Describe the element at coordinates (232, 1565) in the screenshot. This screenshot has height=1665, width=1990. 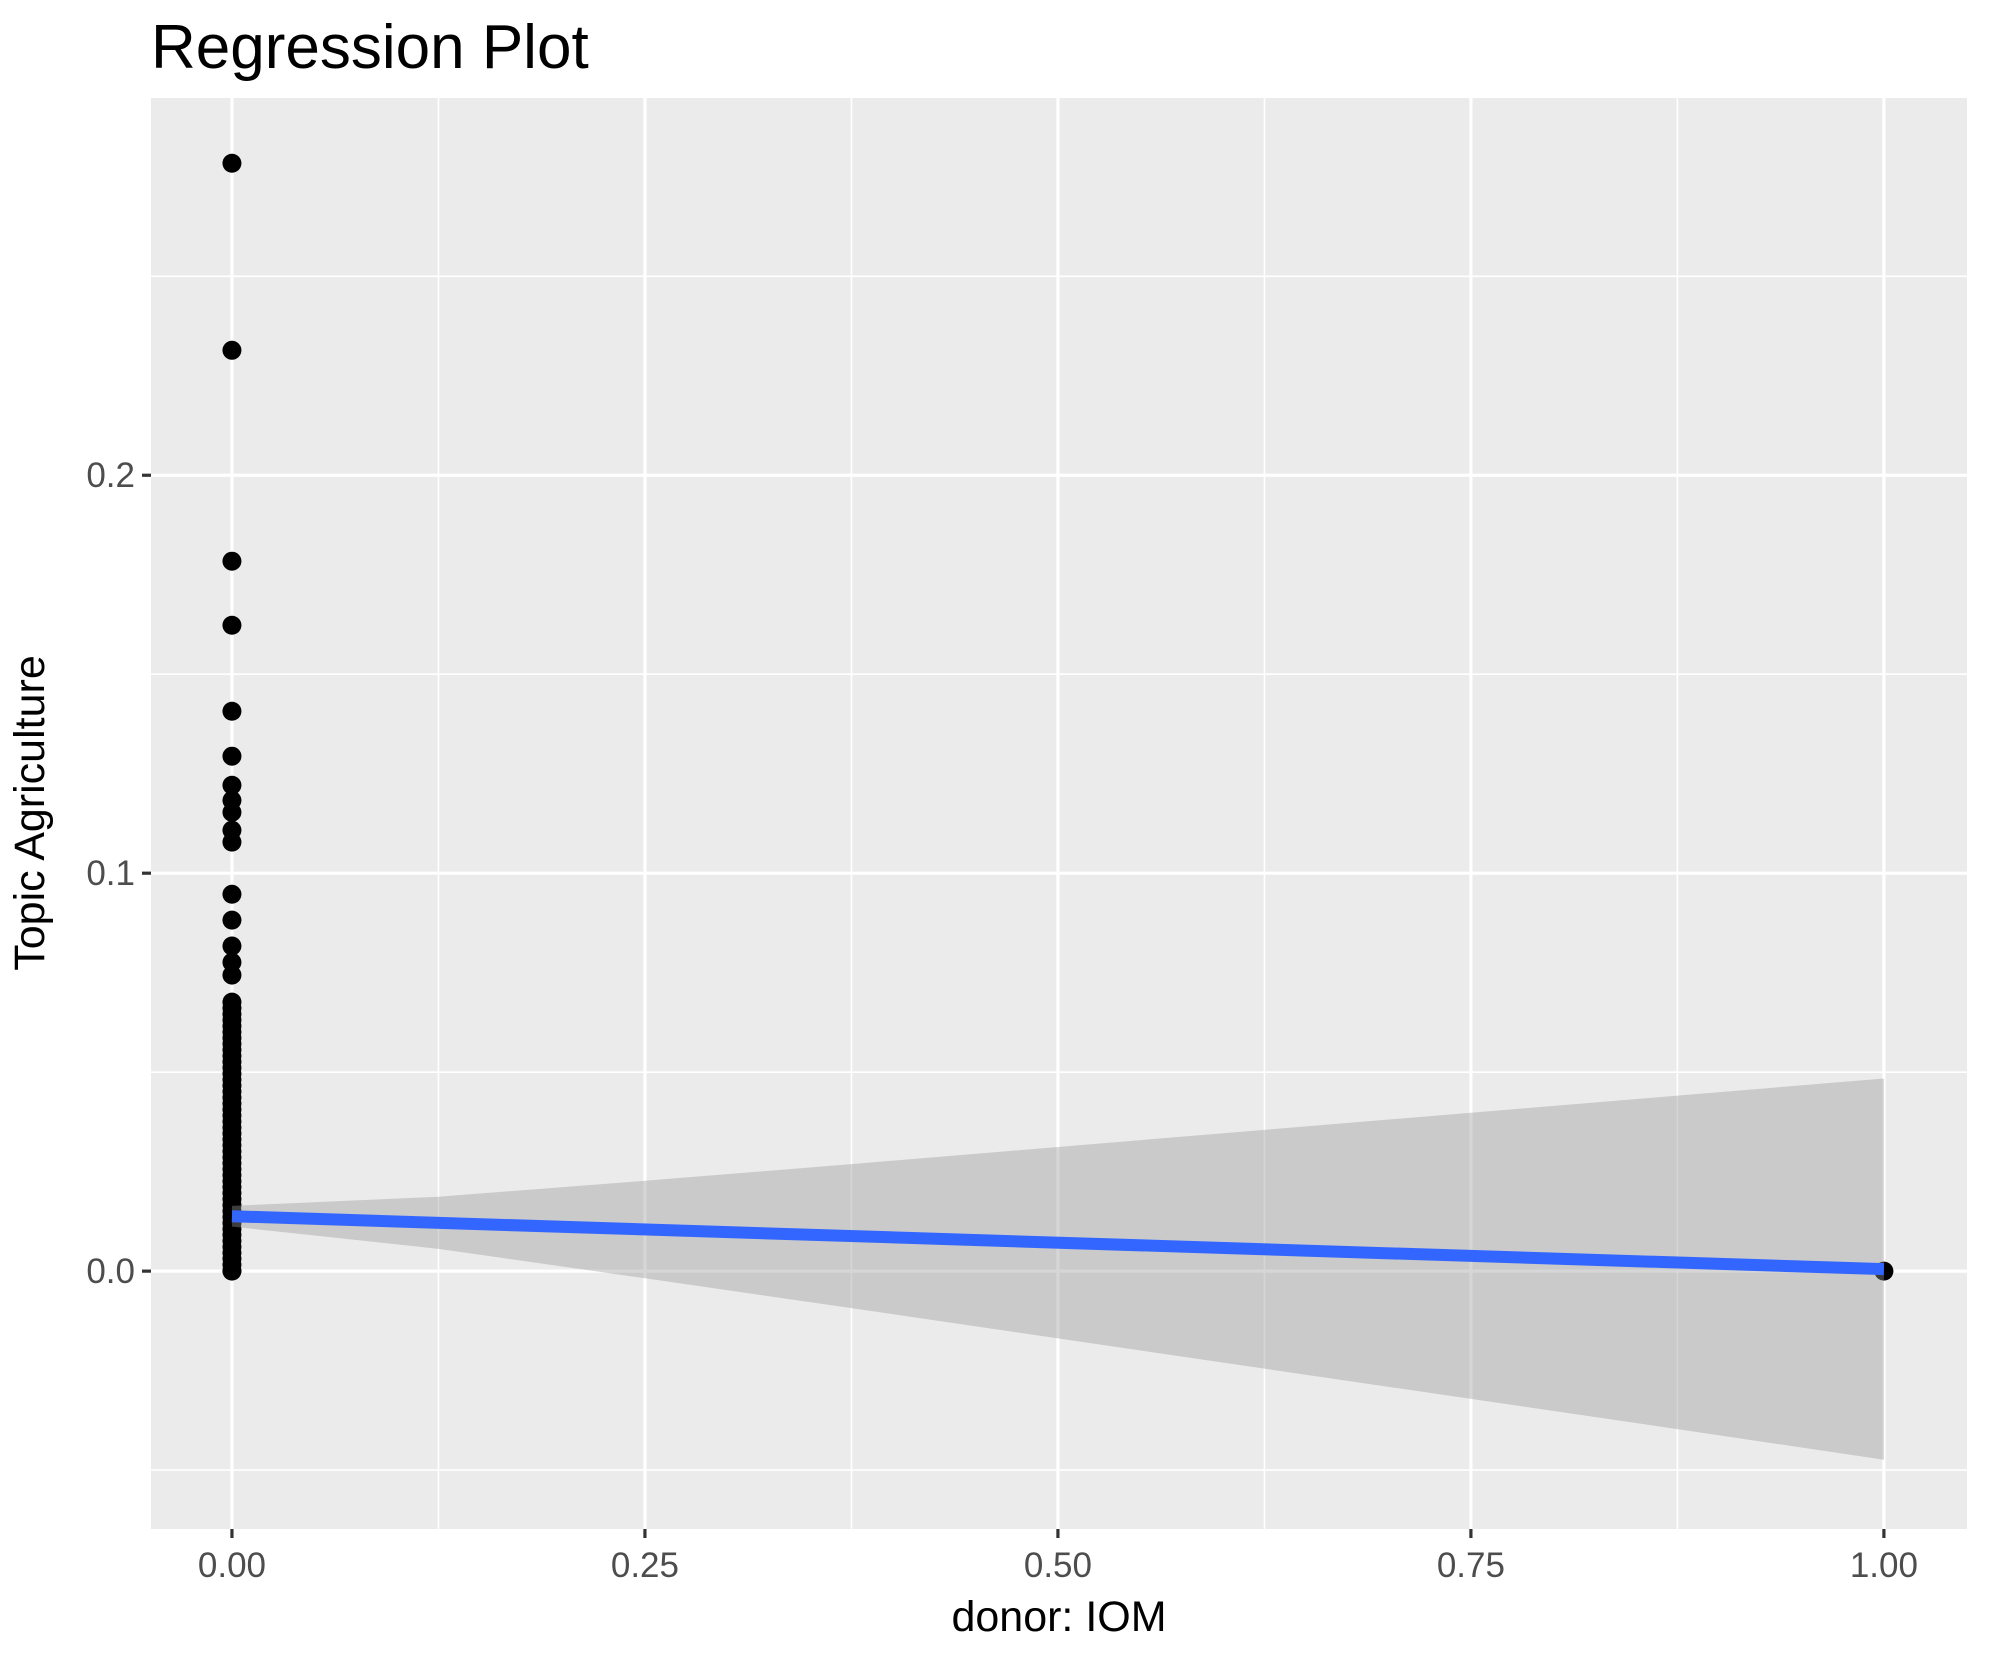
I see `x-tick-label: 0.00` at that location.